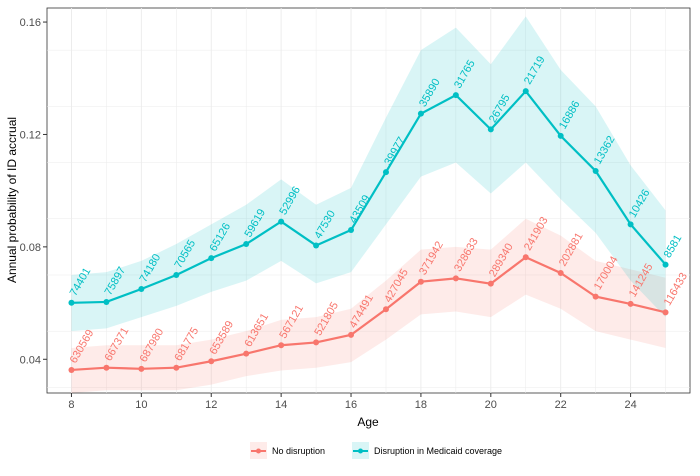  What do you see at coordinates (211, 405) in the screenshot?
I see `x-tick-label: 12` at bounding box center [211, 405].